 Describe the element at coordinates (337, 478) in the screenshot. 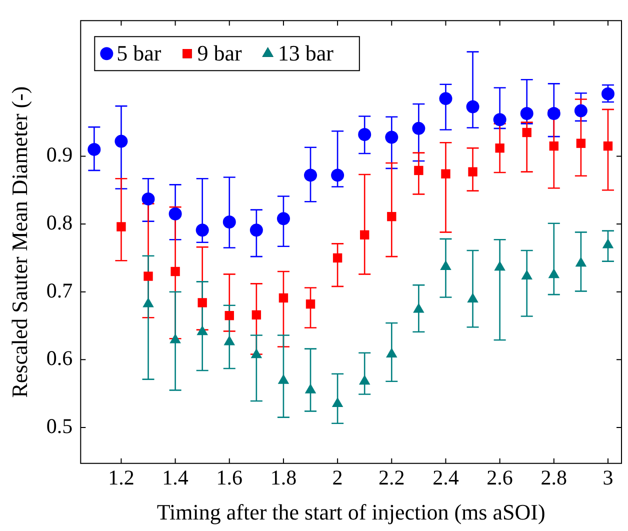

I see `x-tick-label: 2` at that location.